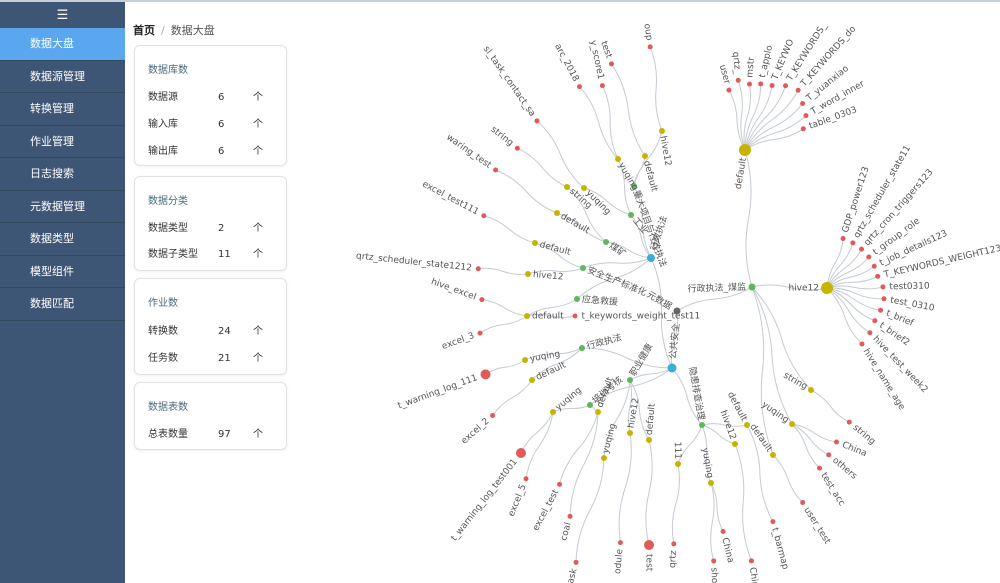 The image size is (1000, 583). What do you see at coordinates (62, 174) in the screenshot?
I see `sidebar-item-log-search: 日志搜索` at bounding box center [62, 174].